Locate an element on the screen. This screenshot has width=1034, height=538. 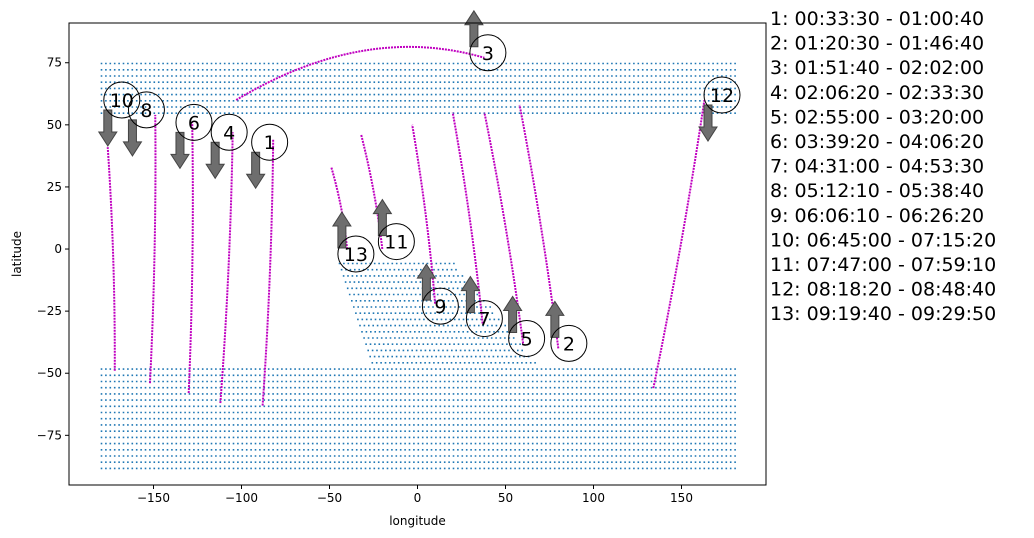
marker-label-7: 7 is located at coordinates (484, 320).